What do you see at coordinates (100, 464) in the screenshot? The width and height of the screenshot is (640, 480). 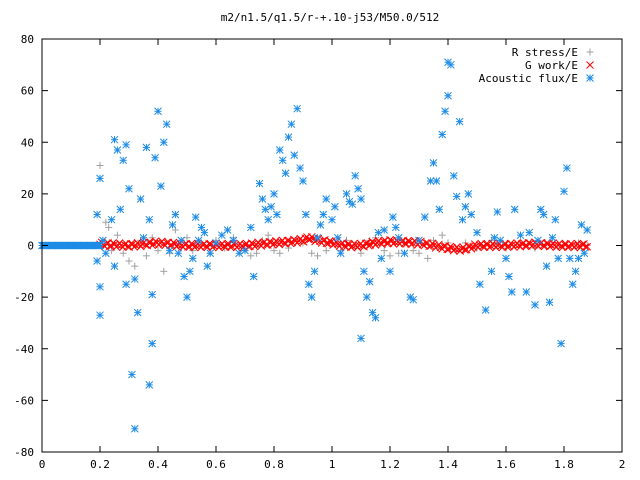 I see `x-tick-label: 0.2` at bounding box center [100, 464].